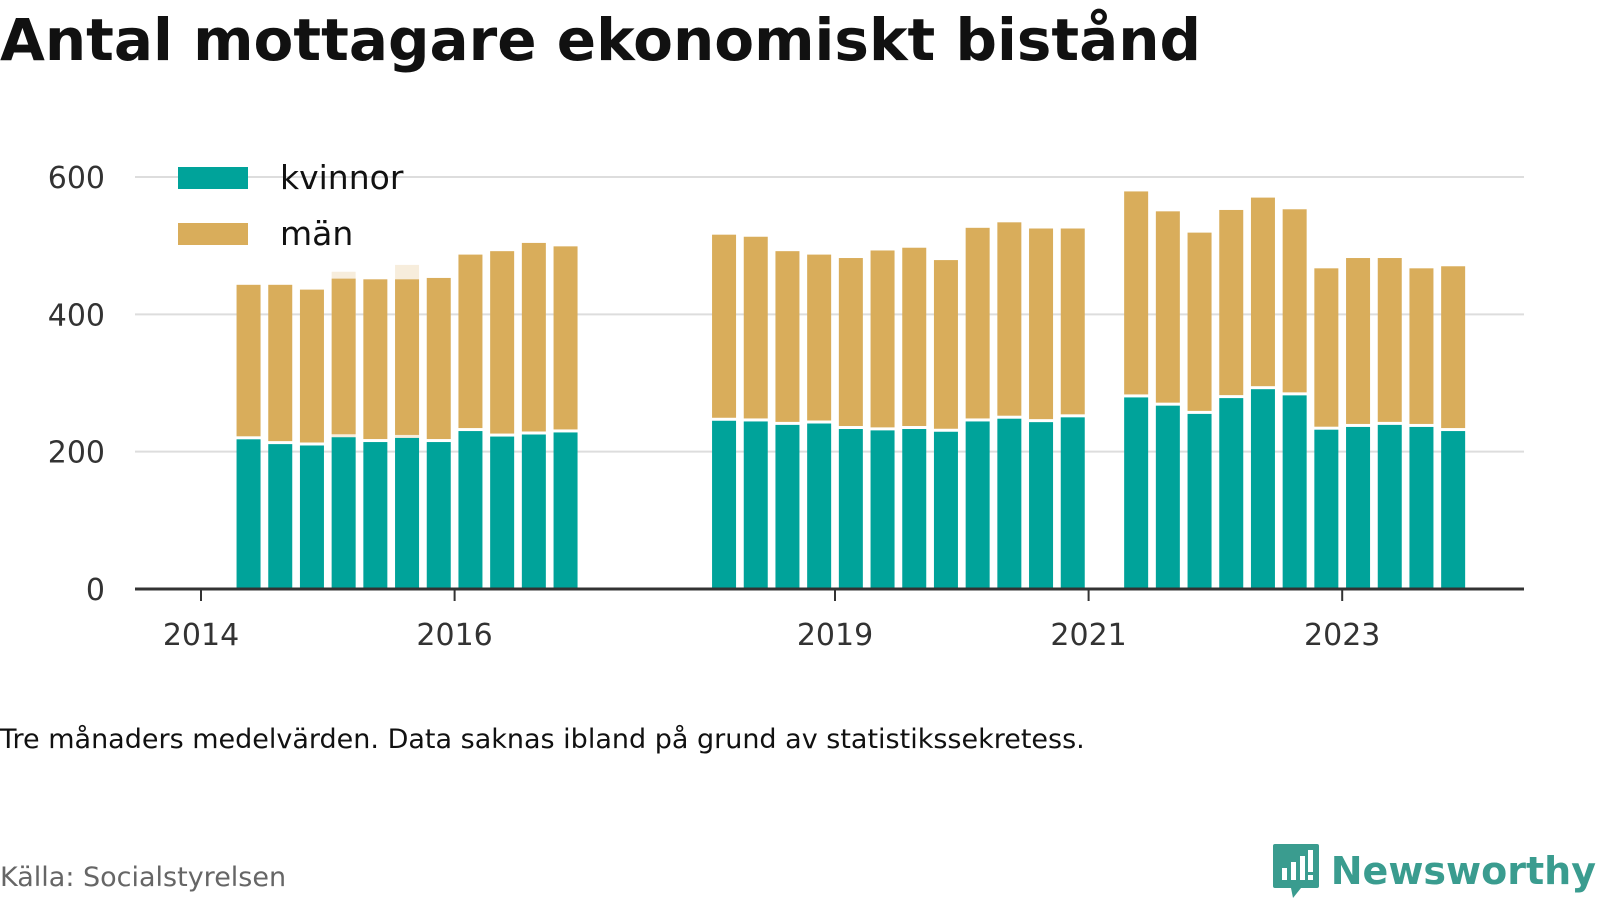 This screenshot has width=1600, height=900. What do you see at coordinates (95, 590) in the screenshot?
I see `y-tick-label: 0` at bounding box center [95, 590].